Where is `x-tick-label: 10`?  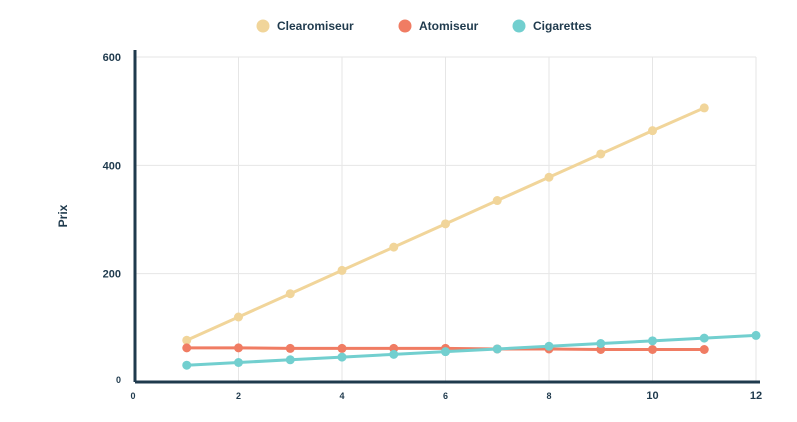 x-tick-label: 10 is located at coordinates (652, 396).